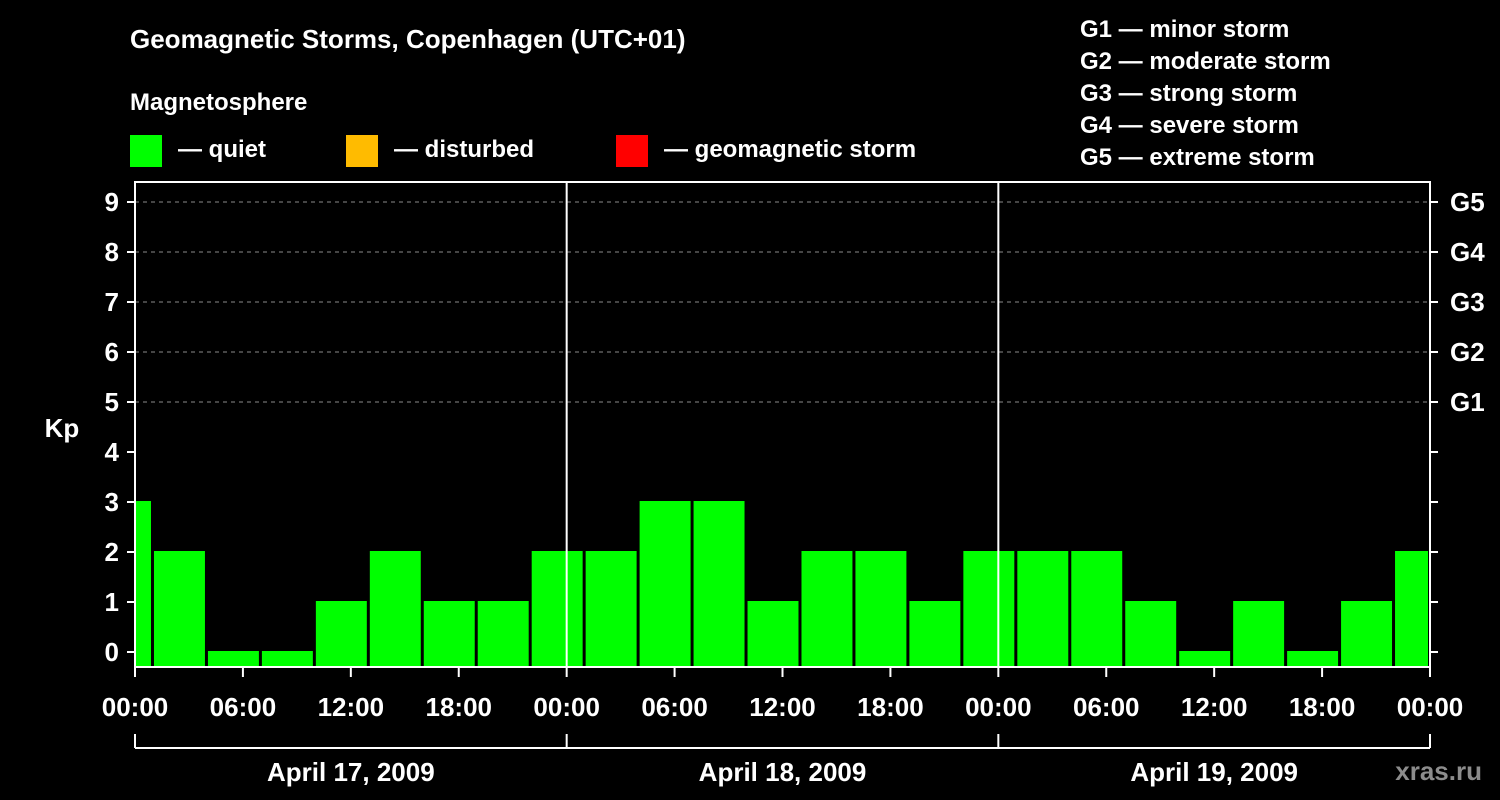 This screenshot has width=1500, height=800. What do you see at coordinates (1467, 202) in the screenshot?
I see `right-tick-label-G5: G5` at bounding box center [1467, 202].